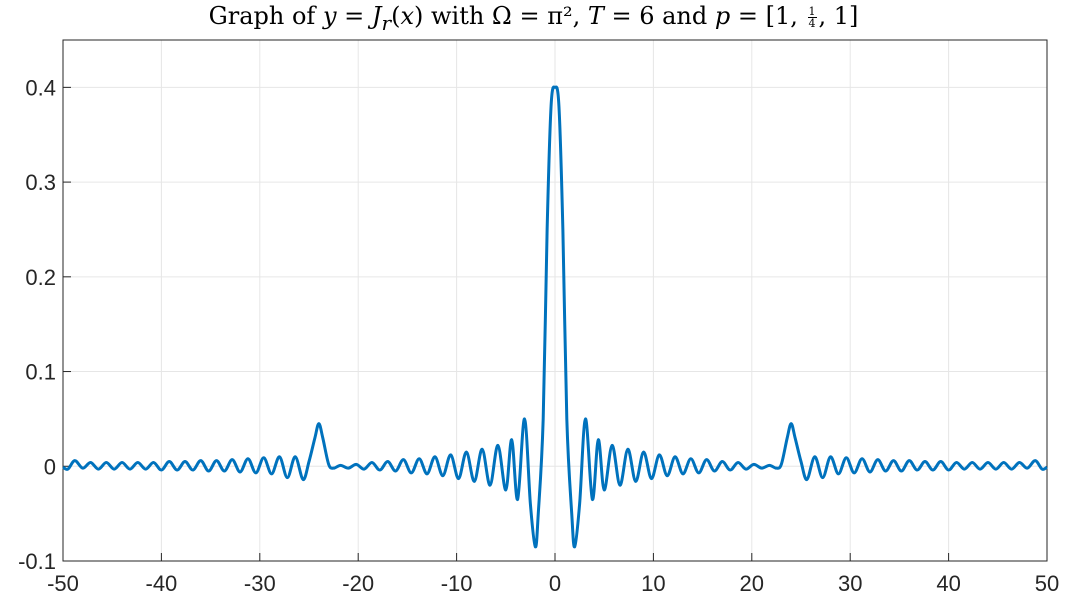 The image size is (1067, 607). Describe the element at coordinates (40, 87) in the screenshot. I see `y-tick-label: 0.4` at that location.